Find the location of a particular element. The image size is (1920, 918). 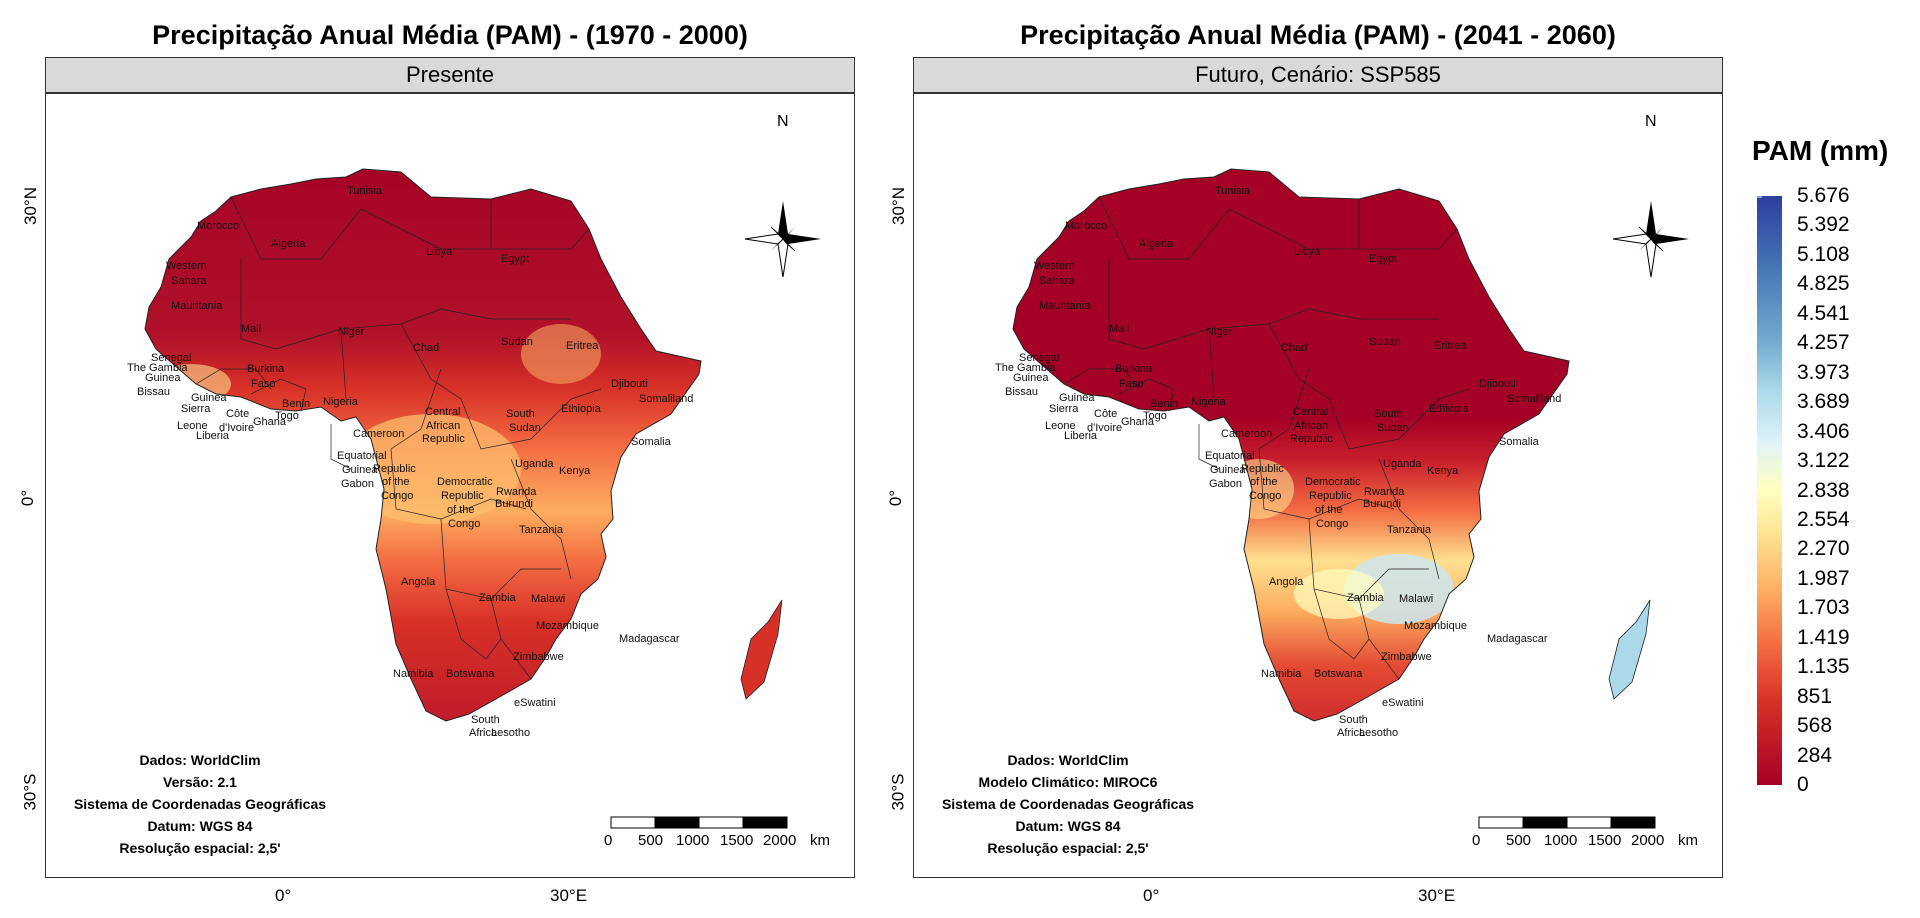

country-label: Mali is located at coordinates (251, 329).